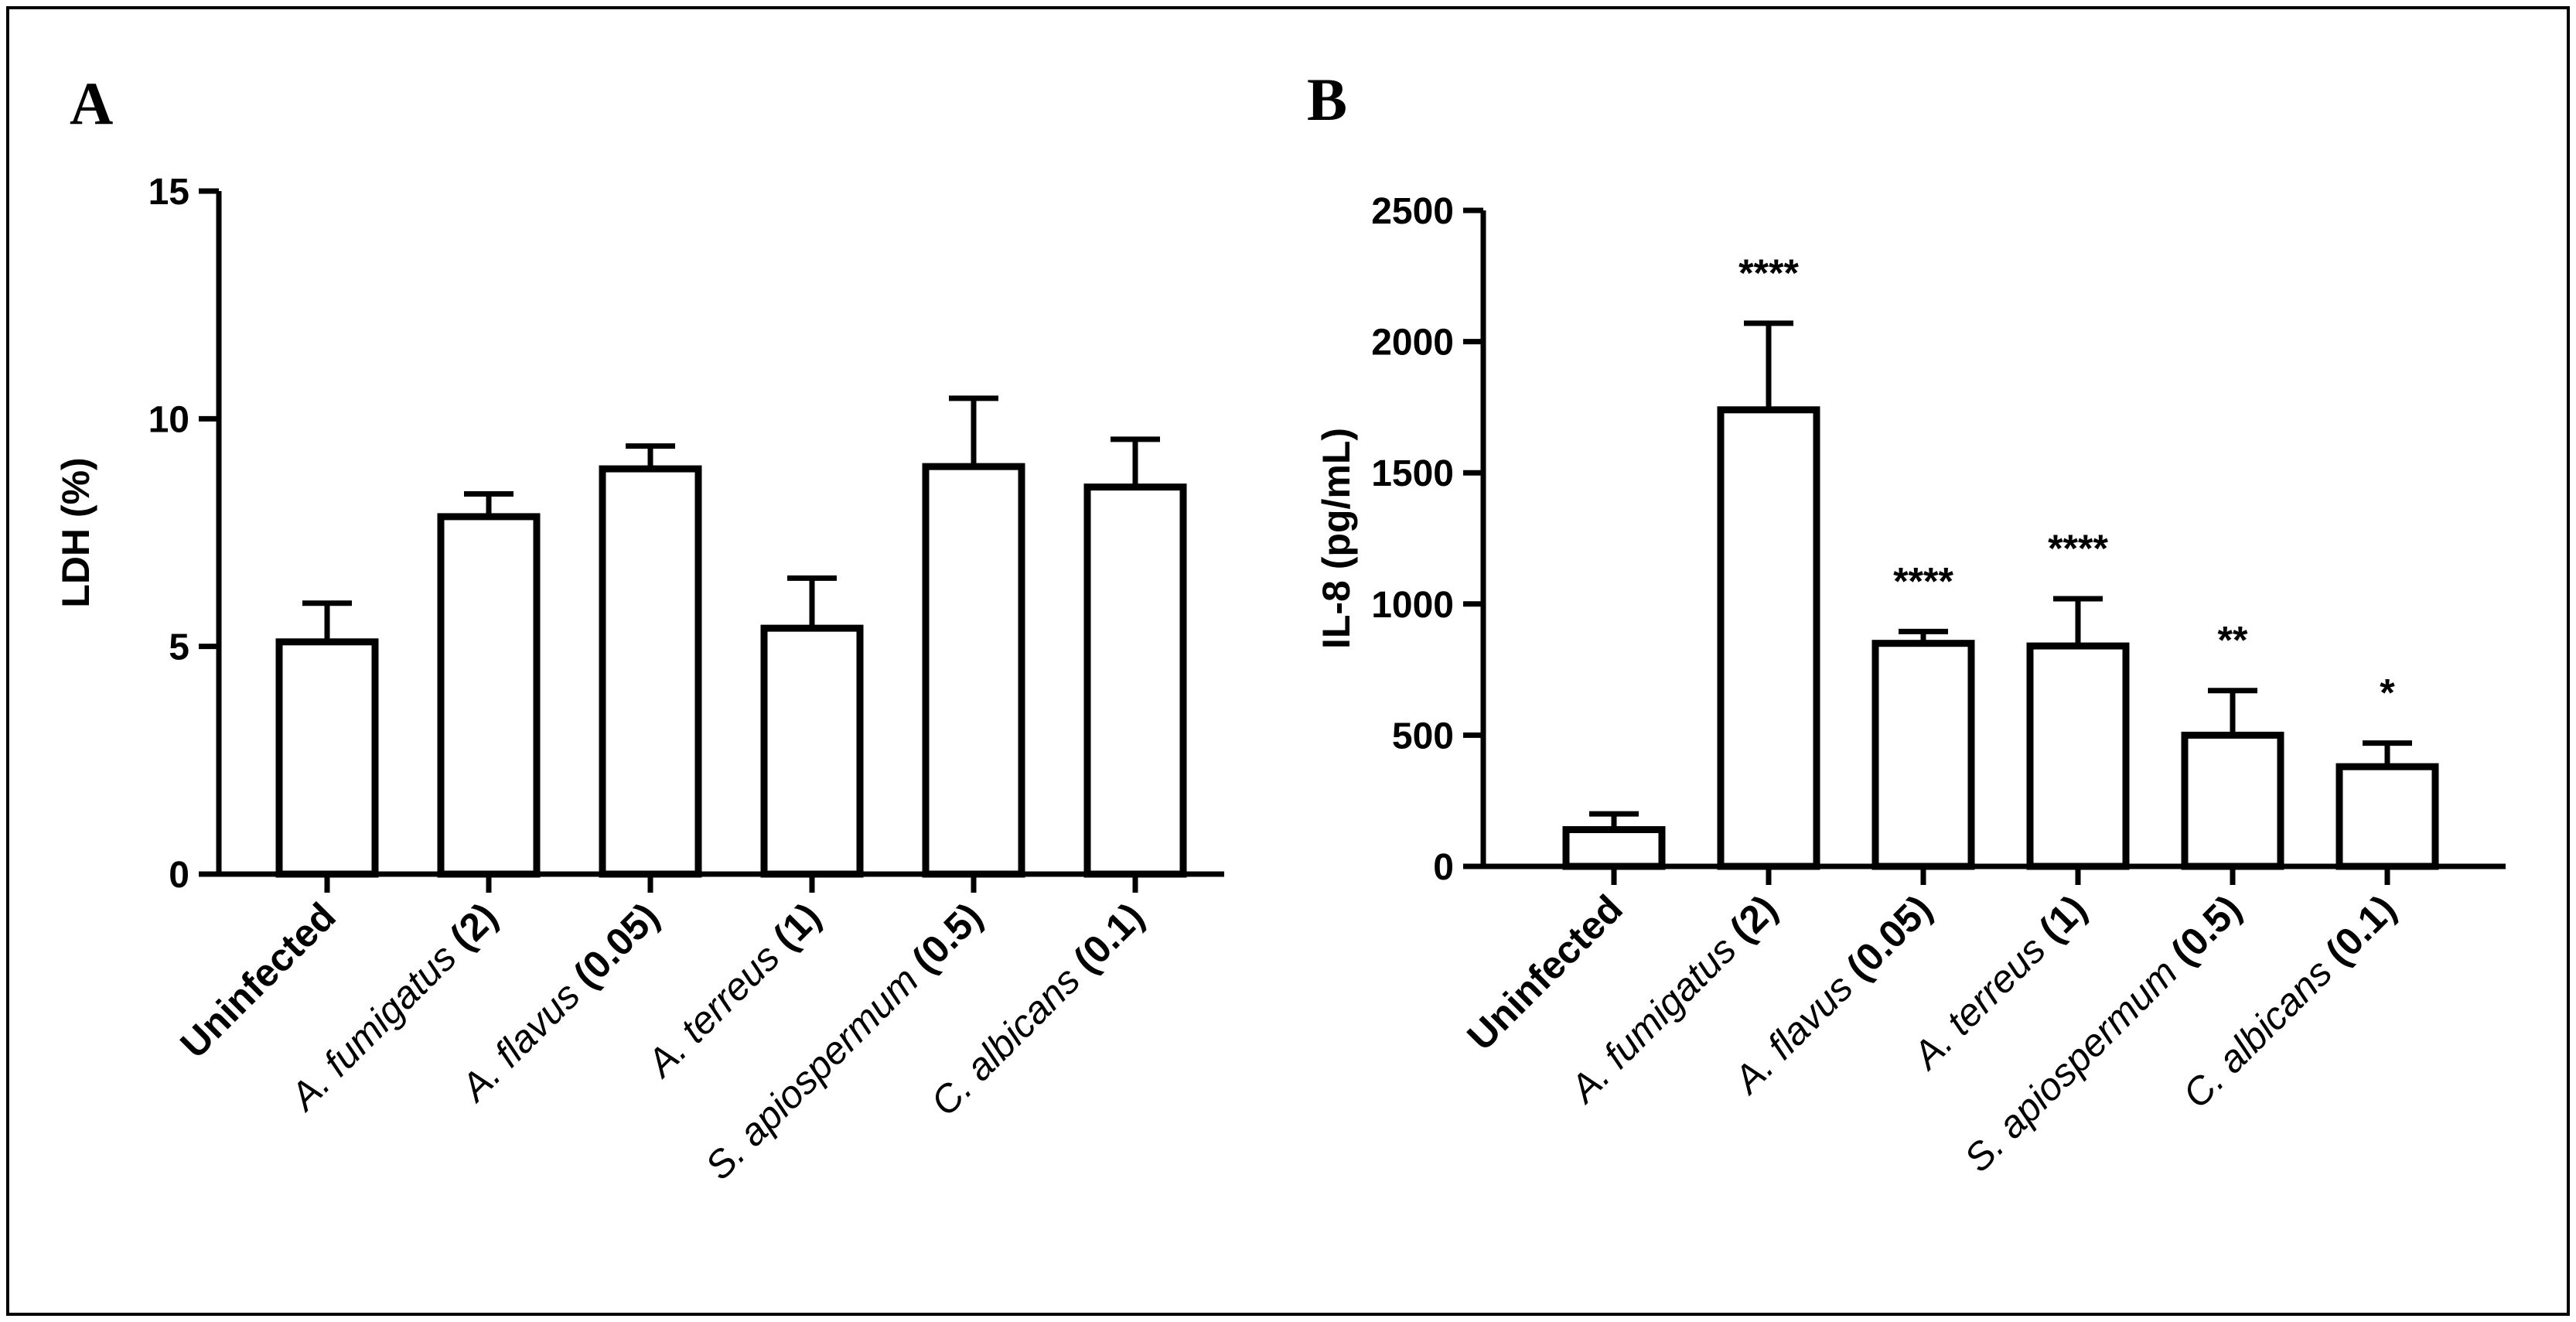  Describe the element at coordinates (179, 647) in the screenshot. I see `y-tick-label: 5` at that location.